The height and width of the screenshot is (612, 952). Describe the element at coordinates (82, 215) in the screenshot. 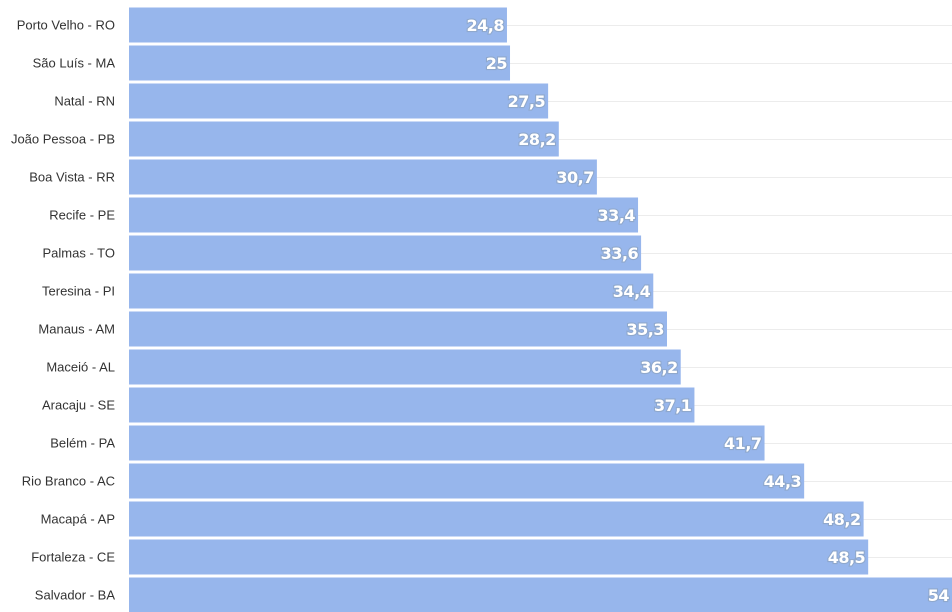

I see `category-label: Recife - PE` at that location.